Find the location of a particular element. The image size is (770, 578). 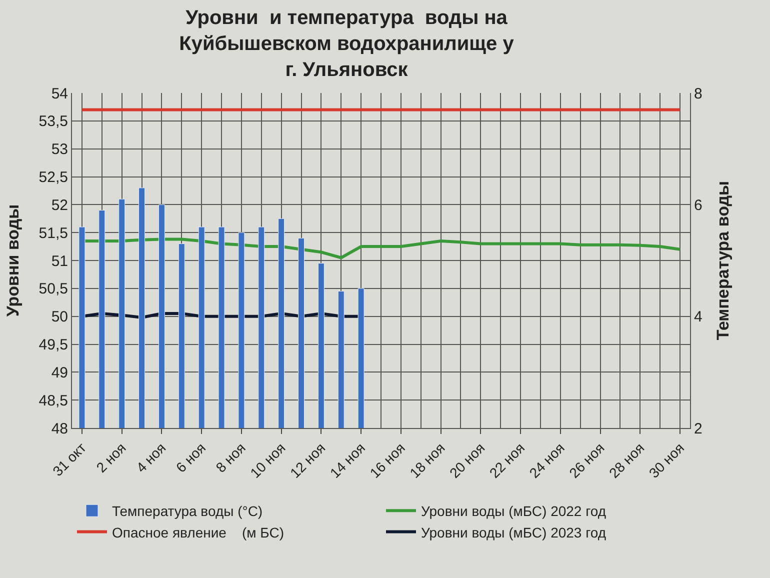

legend-label: Уровни воды (мБС) 2022 год is located at coordinates (513, 511).